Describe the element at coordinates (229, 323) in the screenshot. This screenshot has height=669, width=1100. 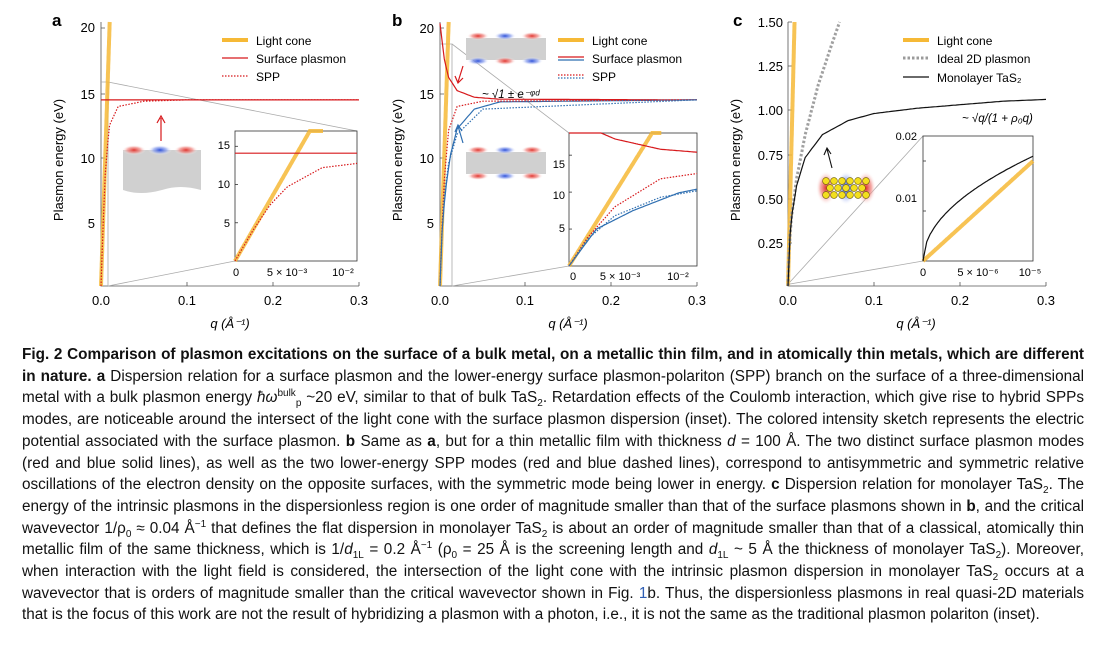
I see `panel-a-xlabel: q (Å⁻¹)` at that location.